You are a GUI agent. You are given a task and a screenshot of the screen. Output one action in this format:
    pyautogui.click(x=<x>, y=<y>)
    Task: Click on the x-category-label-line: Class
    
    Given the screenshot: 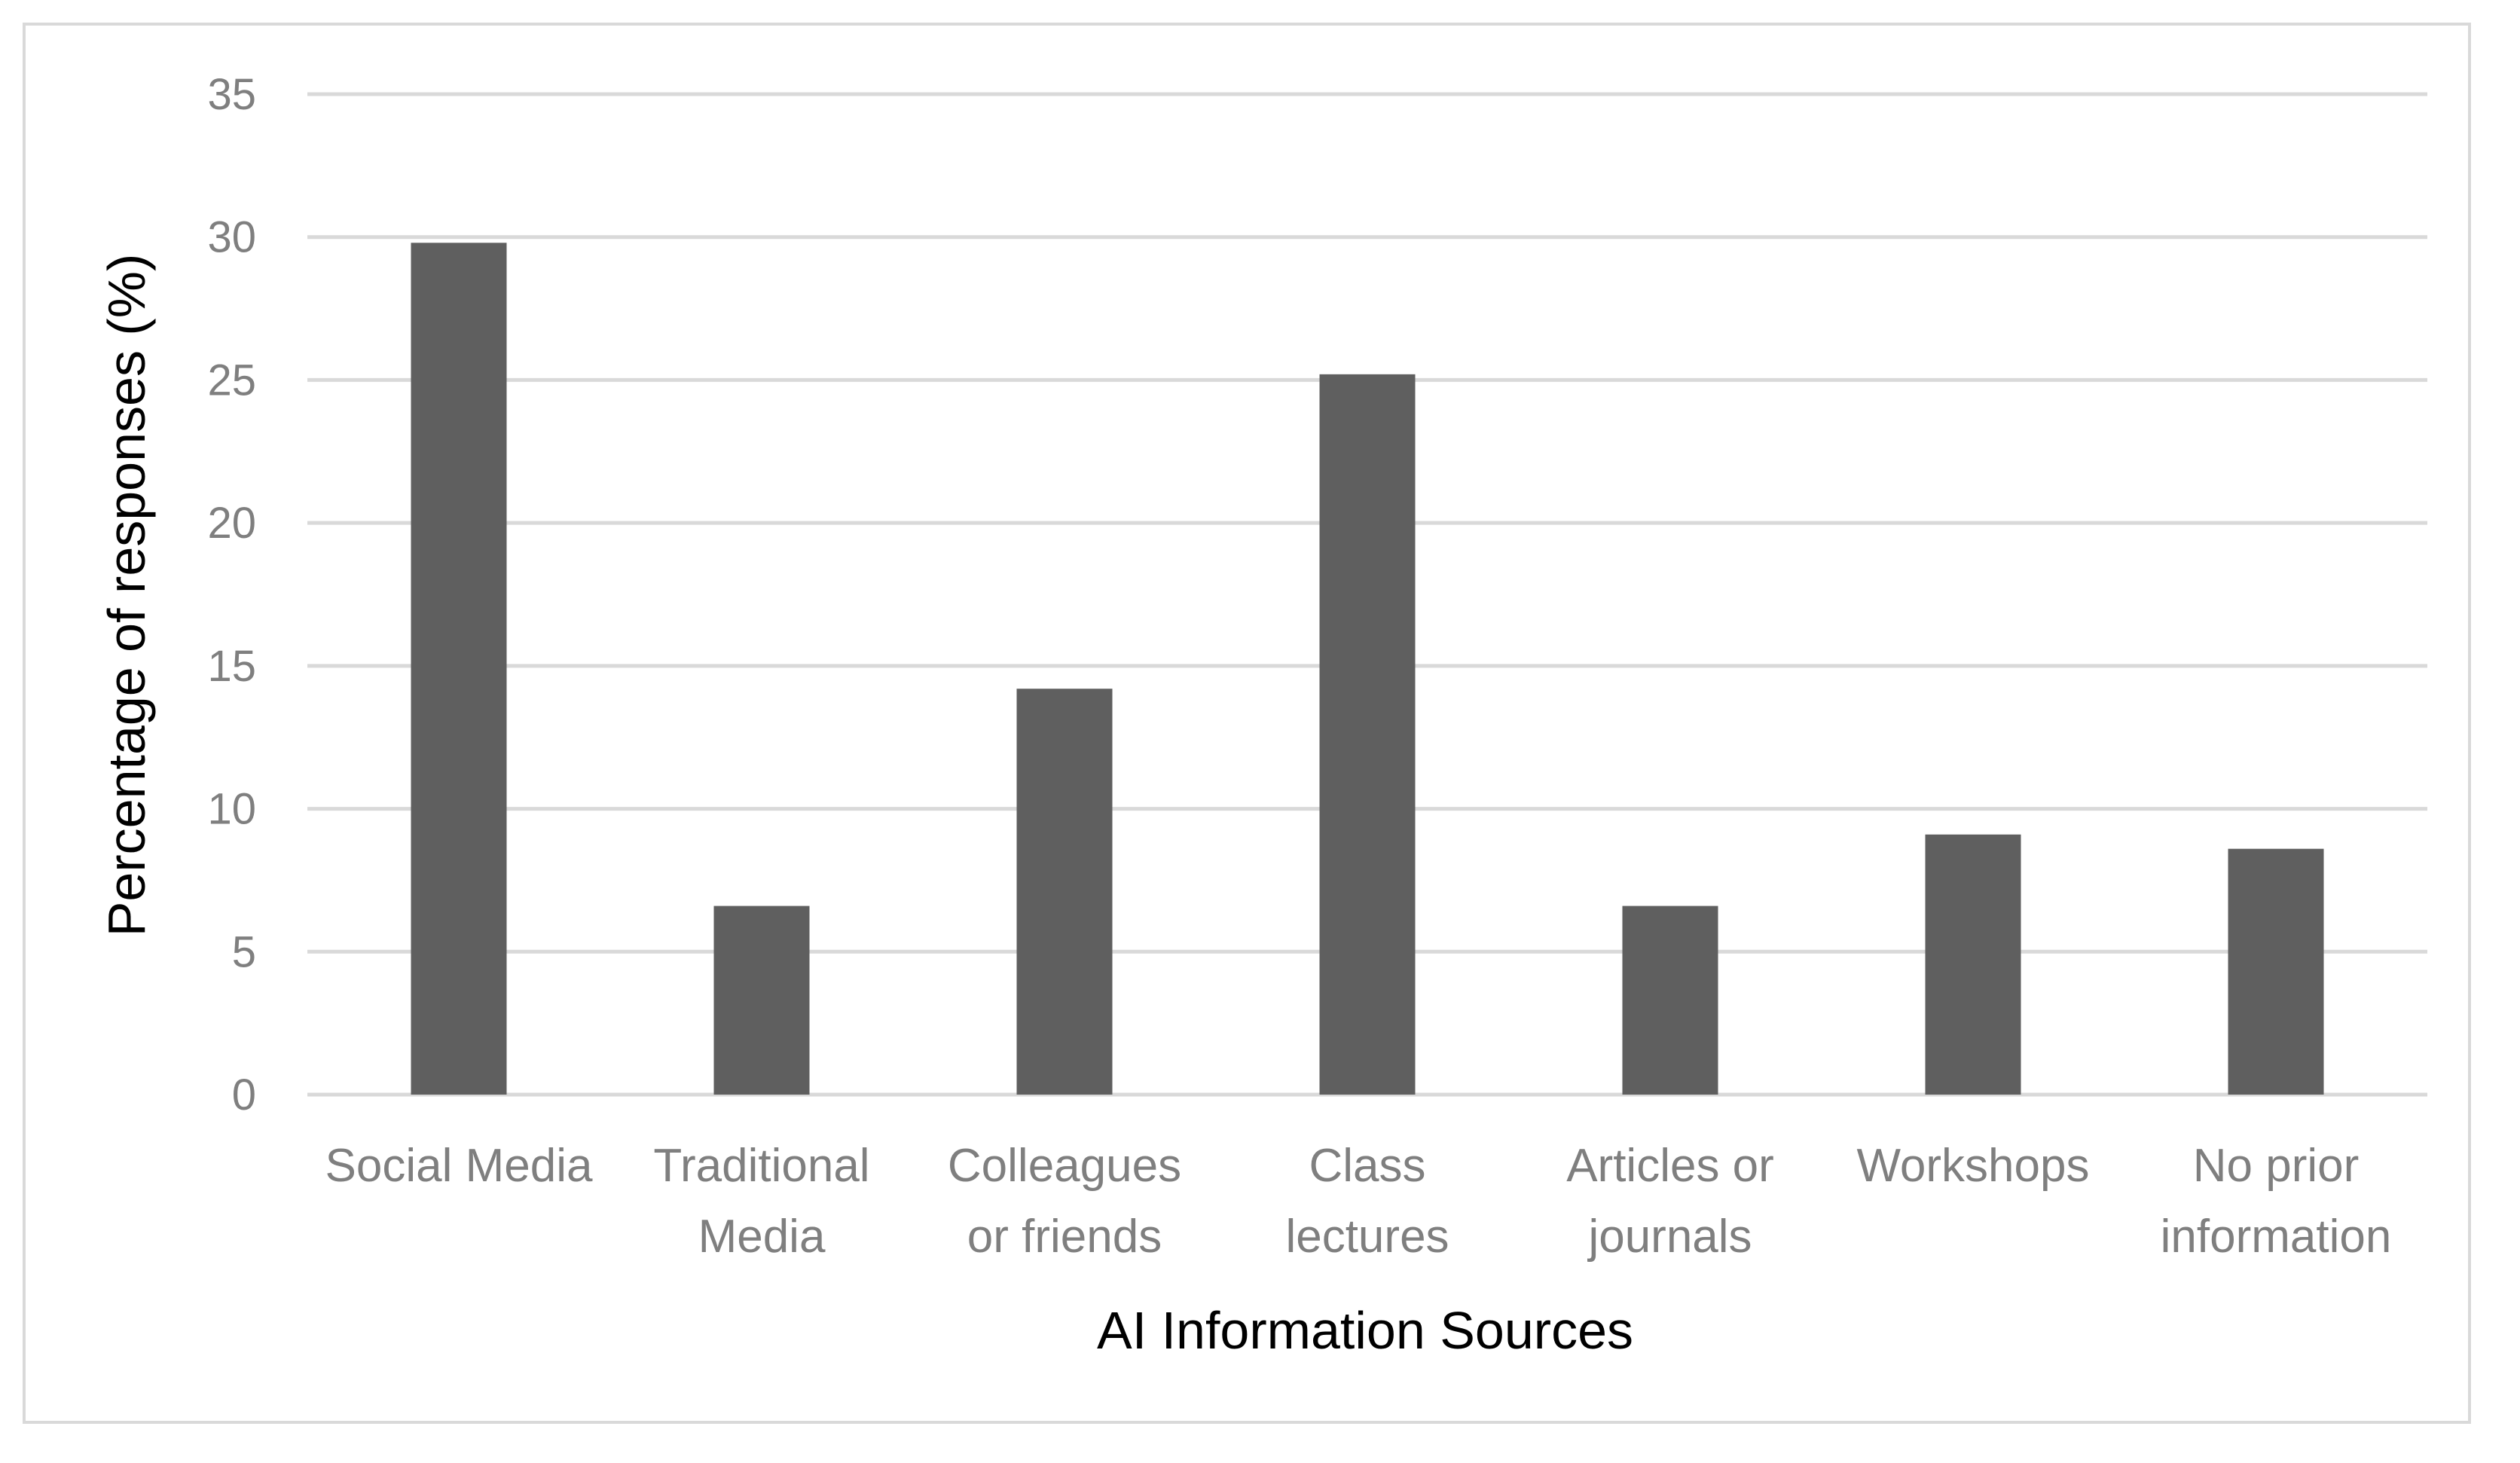 What is the action you would take?
    pyautogui.click(x=1367, y=1166)
    